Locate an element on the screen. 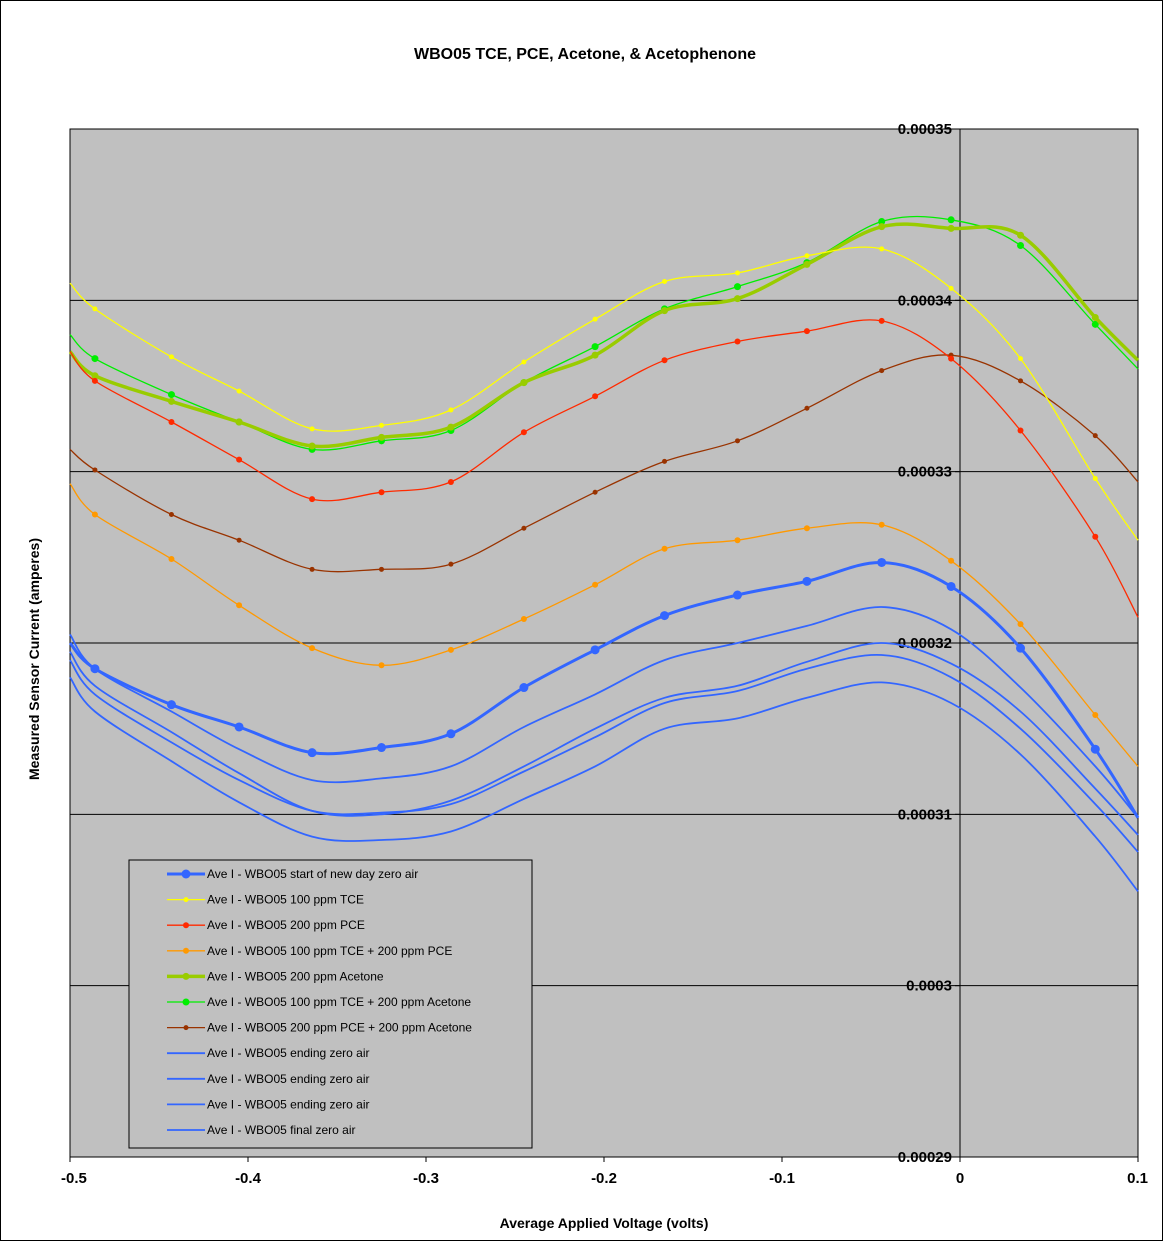 This screenshot has height=1241, width=1163. y-tick-label: 0.00031 is located at coordinates (925, 814).